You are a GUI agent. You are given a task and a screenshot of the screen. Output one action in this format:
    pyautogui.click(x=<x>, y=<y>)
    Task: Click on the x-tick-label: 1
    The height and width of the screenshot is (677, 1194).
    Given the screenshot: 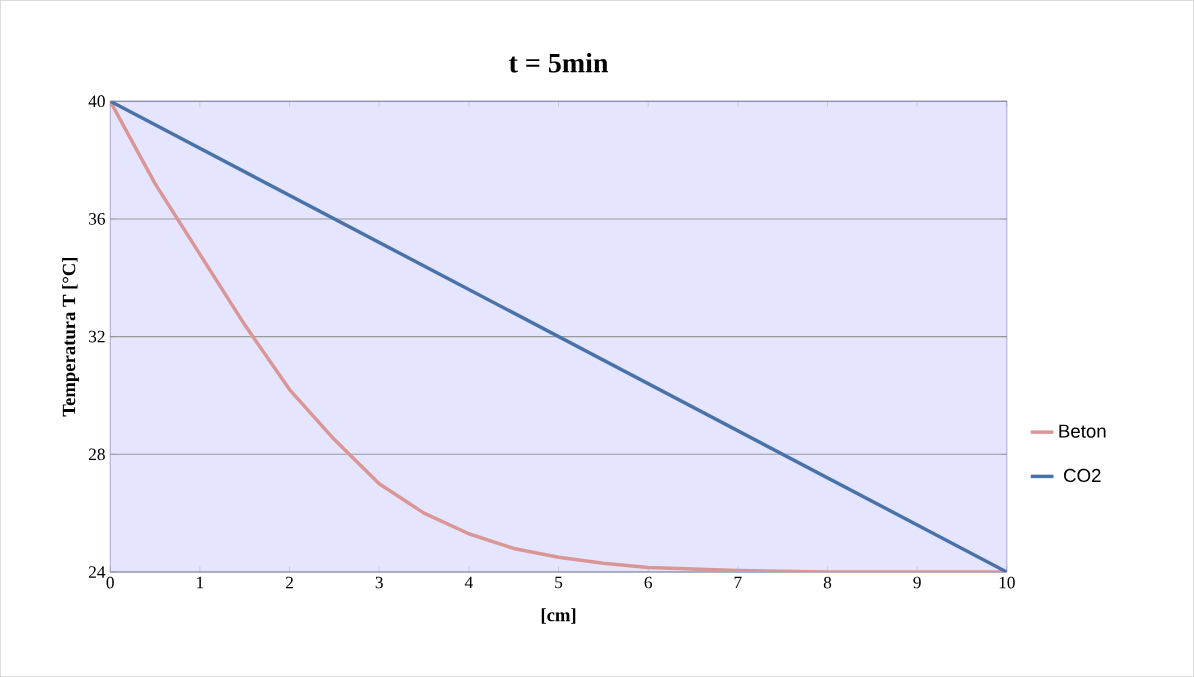 What is the action you would take?
    pyautogui.click(x=200, y=582)
    